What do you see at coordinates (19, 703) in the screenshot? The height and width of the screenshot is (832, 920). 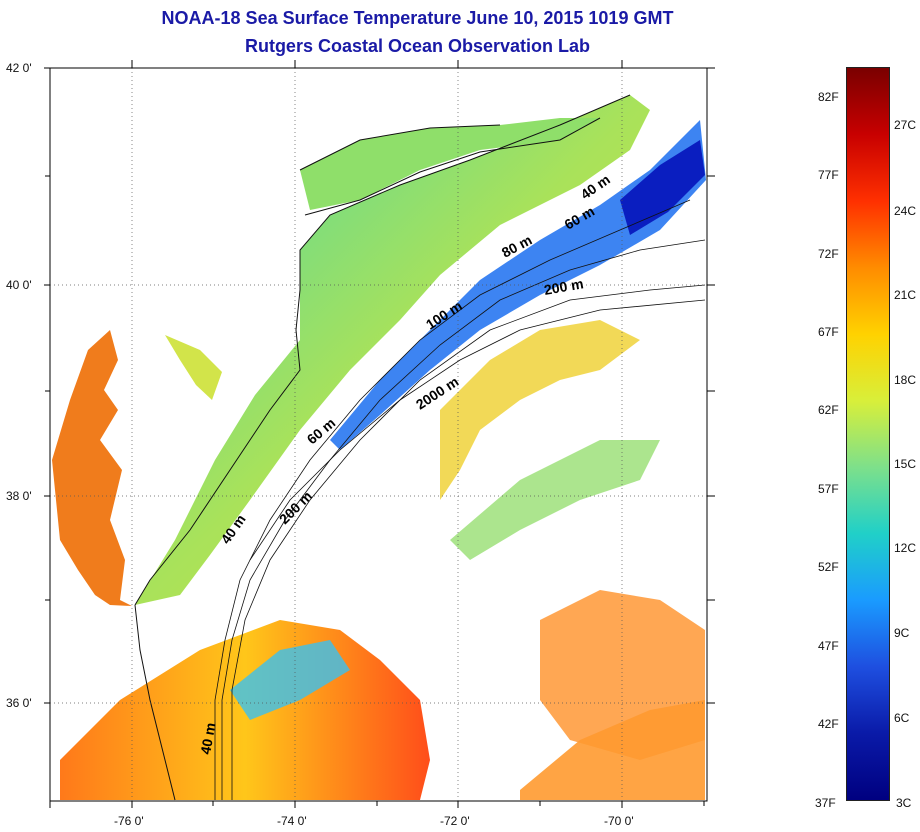 I see `lat-label: 36 0'` at bounding box center [19, 703].